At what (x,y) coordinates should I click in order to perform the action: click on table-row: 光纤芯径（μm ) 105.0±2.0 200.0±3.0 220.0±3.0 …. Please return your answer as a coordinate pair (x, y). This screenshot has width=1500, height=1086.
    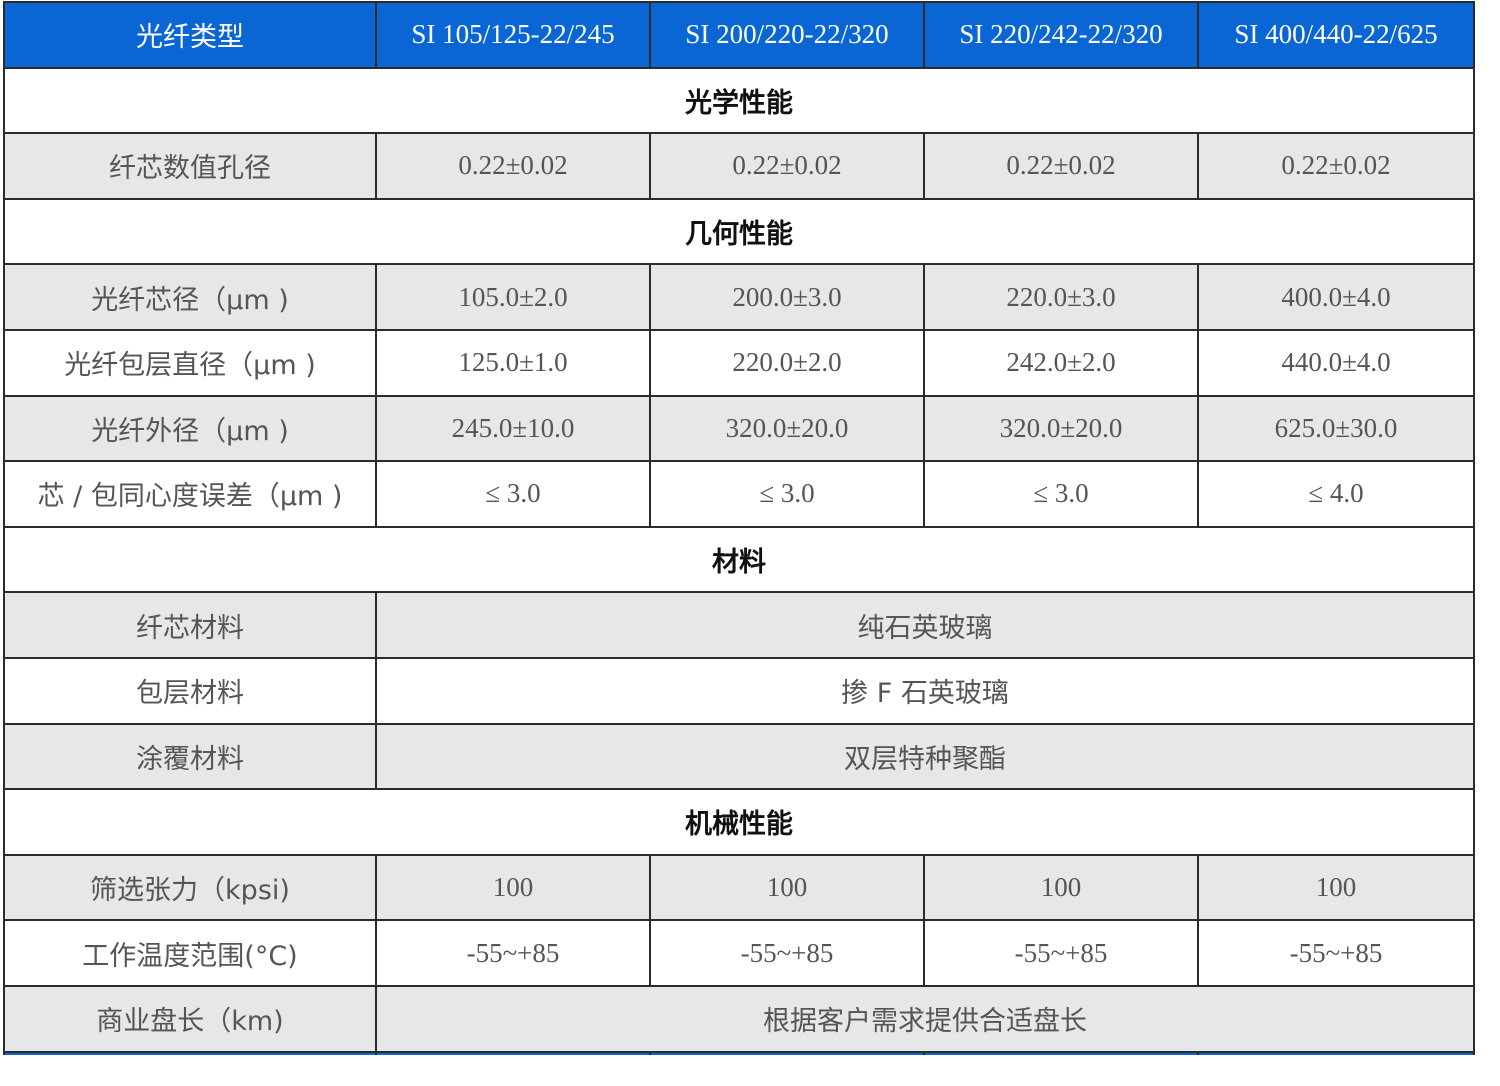
    Looking at the image, I should click on (739, 297).